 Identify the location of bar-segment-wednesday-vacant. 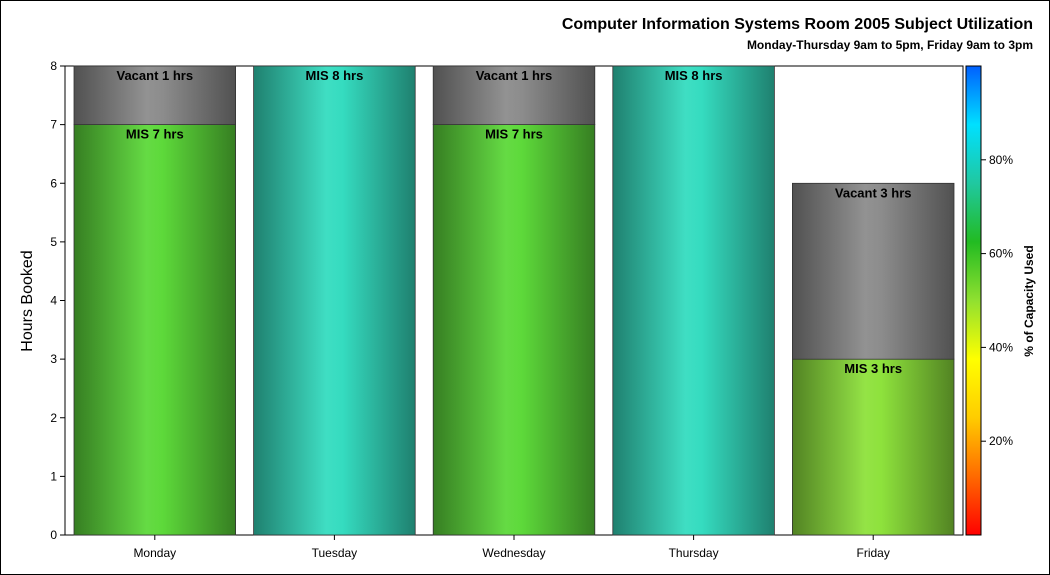
(514, 95).